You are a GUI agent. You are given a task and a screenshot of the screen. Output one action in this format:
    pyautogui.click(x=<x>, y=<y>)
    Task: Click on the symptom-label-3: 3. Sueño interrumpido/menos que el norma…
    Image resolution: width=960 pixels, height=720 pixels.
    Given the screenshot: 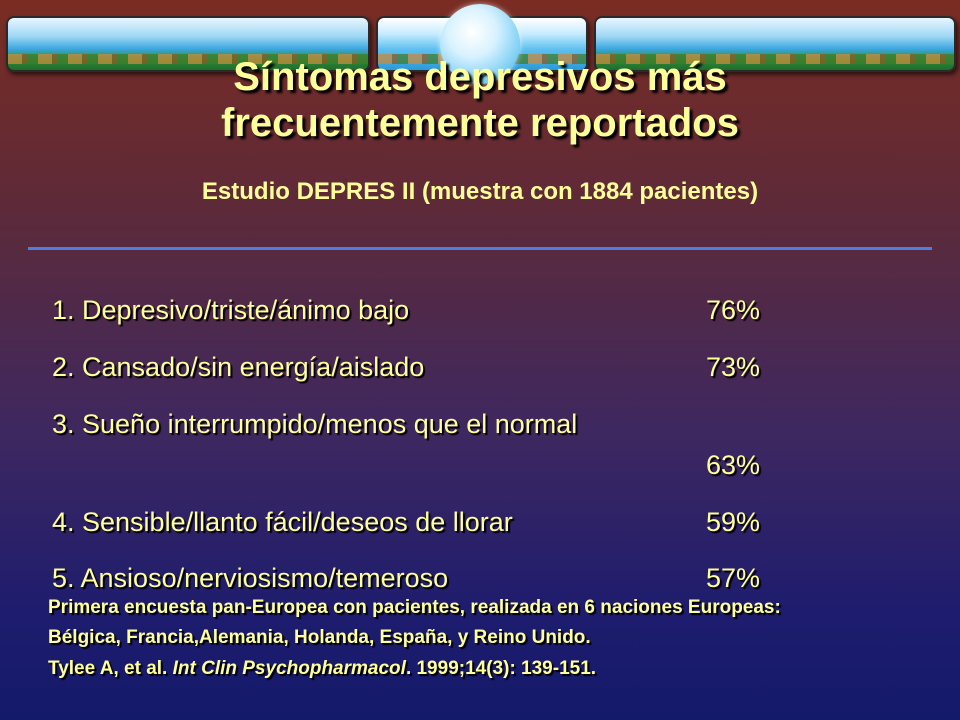 What is the action you would take?
    pyautogui.click(x=315, y=424)
    